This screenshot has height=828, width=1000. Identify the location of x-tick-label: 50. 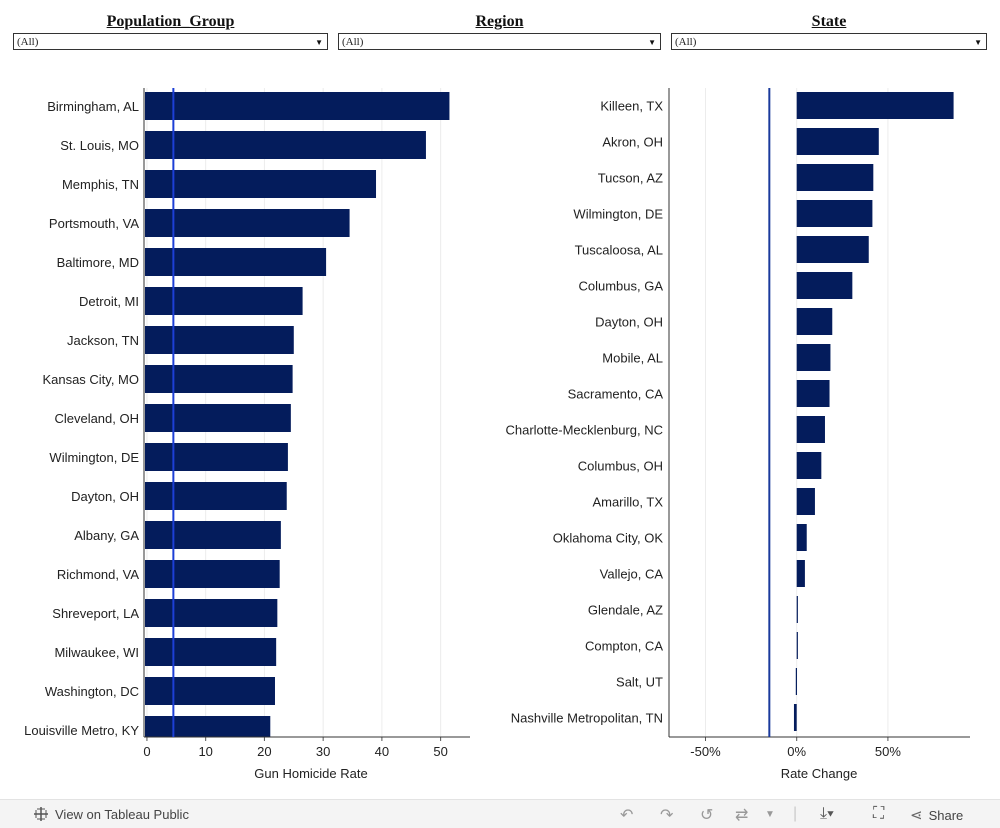
(440, 751).